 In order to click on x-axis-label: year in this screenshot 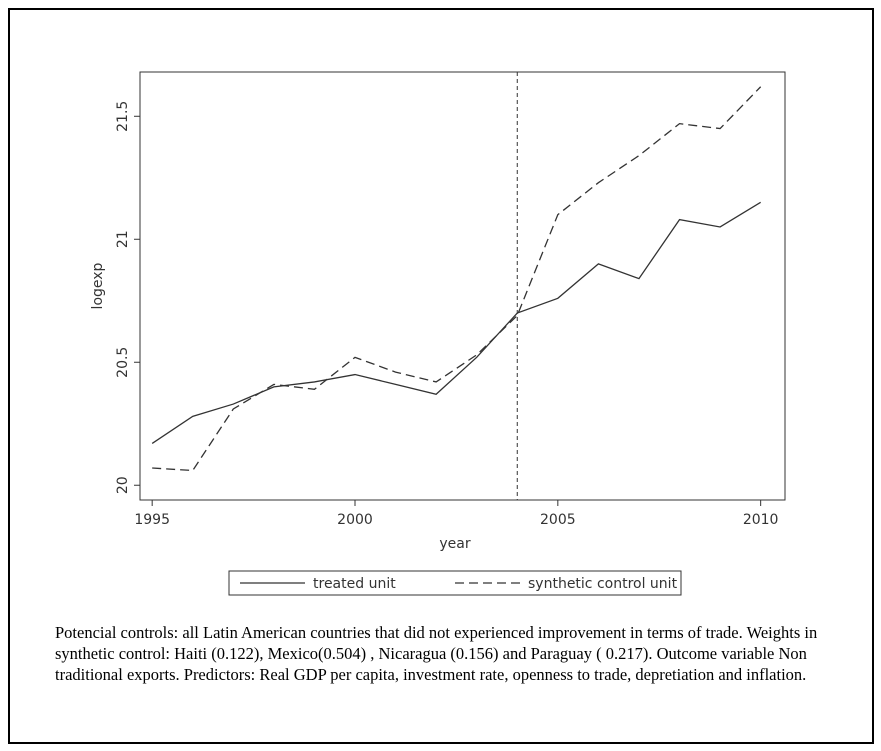, I will do `click(454, 544)`.